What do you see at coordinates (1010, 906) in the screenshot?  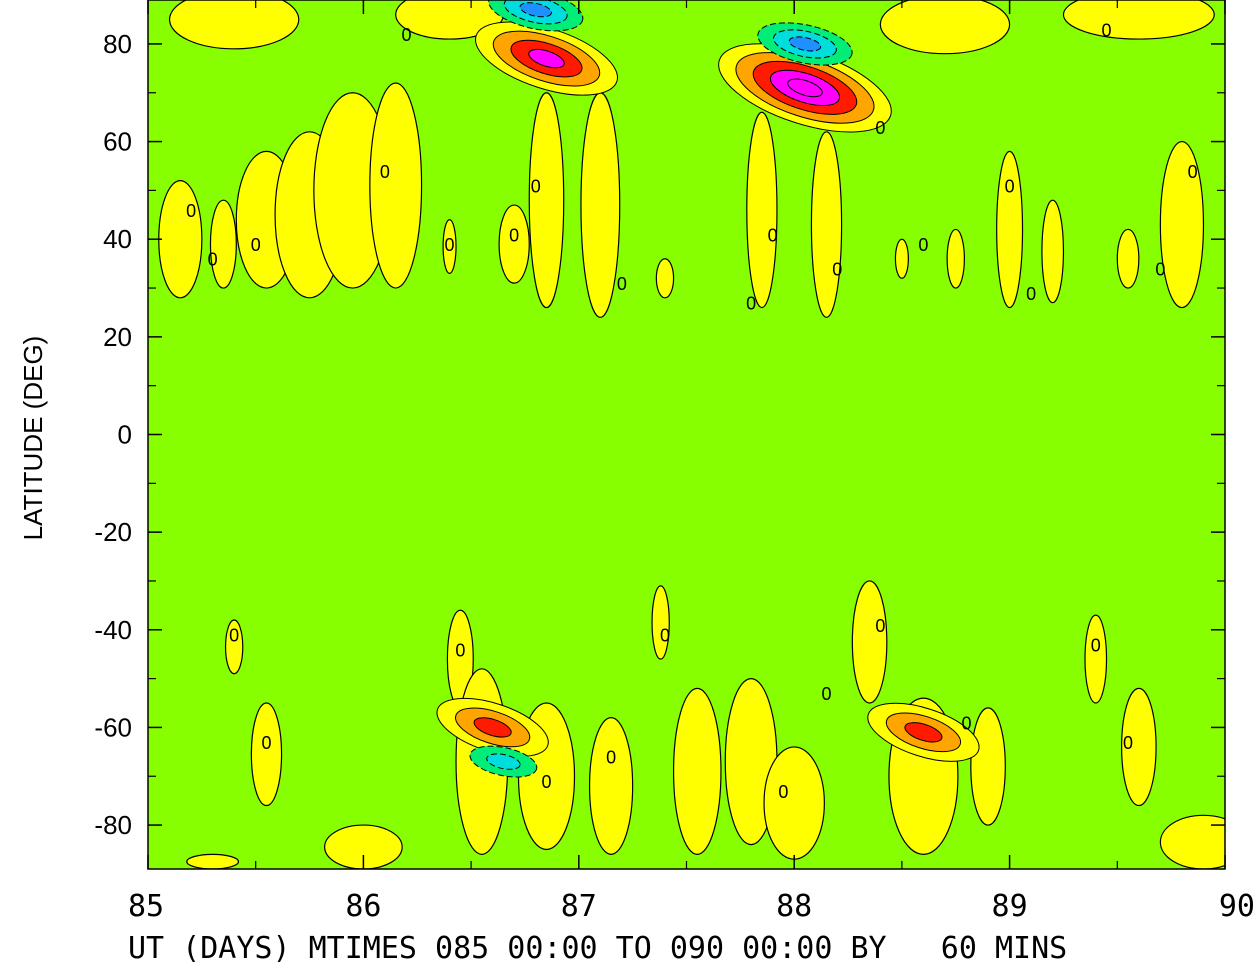 I see `x-tick-label: 89` at bounding box center [1010, 906].